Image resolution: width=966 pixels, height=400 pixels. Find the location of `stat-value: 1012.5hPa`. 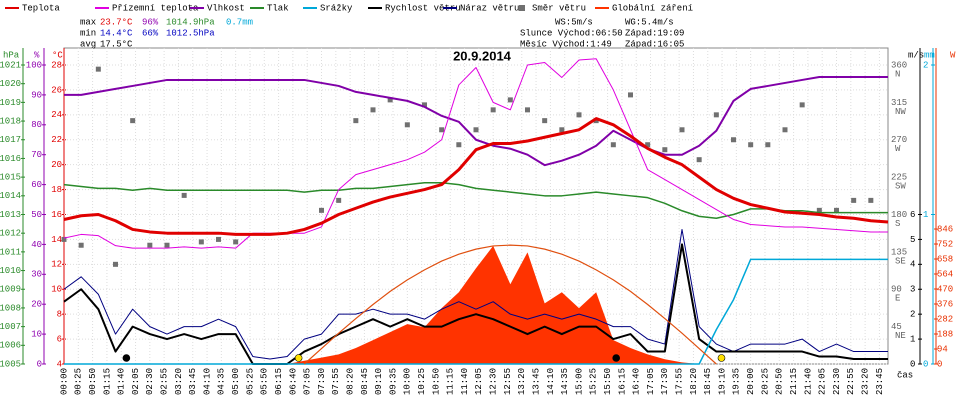

stat-value: 1012.5hPa is located at coordinates (190, 33).